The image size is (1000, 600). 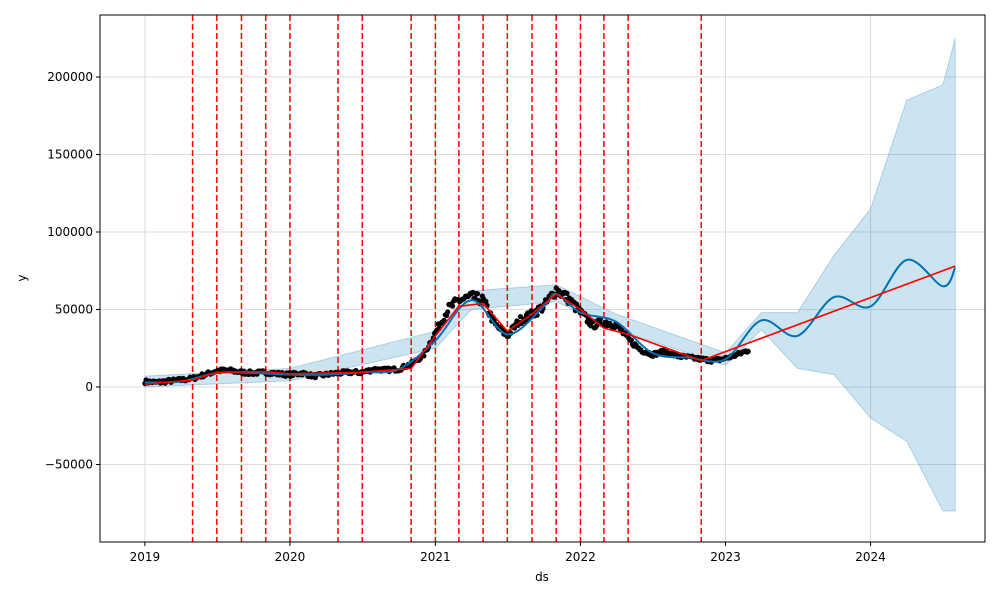 I want to click on y-tick-label: 50000, so click(x=74, y=310).